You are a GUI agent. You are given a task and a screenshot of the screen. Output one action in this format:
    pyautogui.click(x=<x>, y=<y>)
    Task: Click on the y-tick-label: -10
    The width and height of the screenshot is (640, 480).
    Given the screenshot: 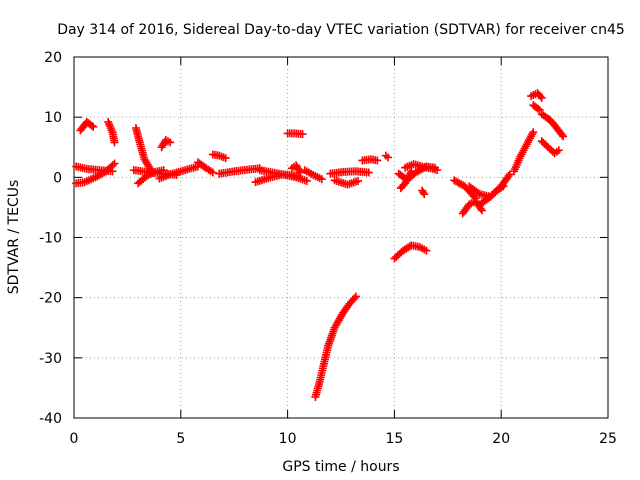 What is the action you would take?
    pyautogui.click(x=50, y=239)
    